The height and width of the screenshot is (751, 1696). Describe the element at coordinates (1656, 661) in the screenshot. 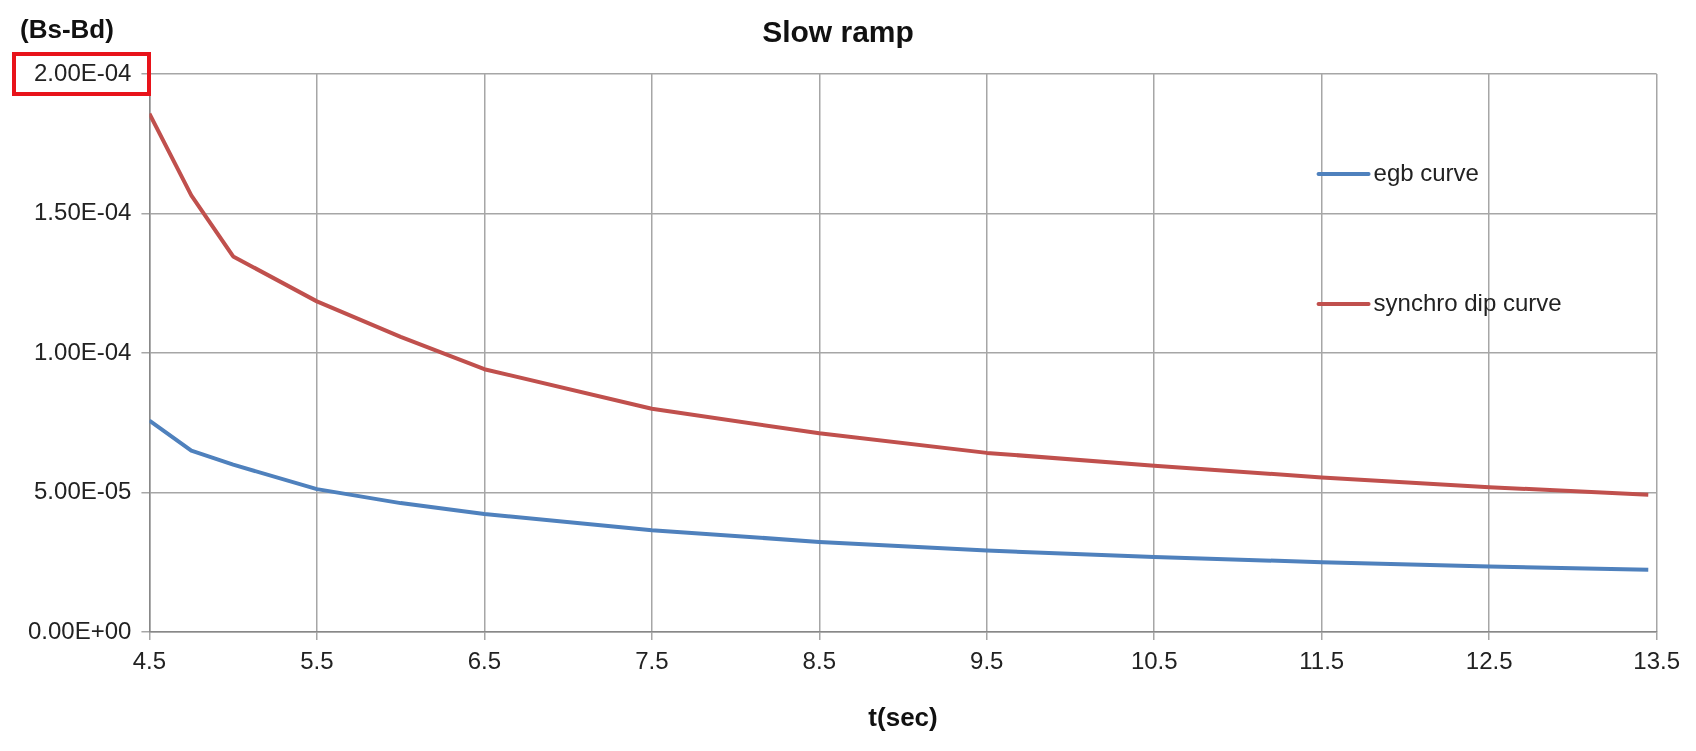

I see `x-tick-label: 13.5` at that location.